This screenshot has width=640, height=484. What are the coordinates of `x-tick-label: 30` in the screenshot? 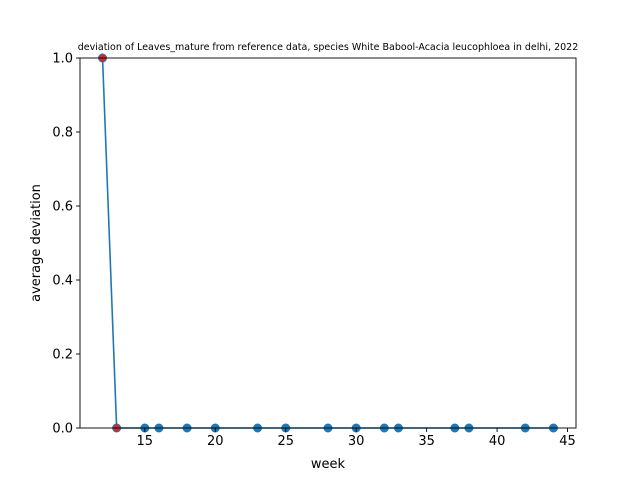 It's located at (356, 441).